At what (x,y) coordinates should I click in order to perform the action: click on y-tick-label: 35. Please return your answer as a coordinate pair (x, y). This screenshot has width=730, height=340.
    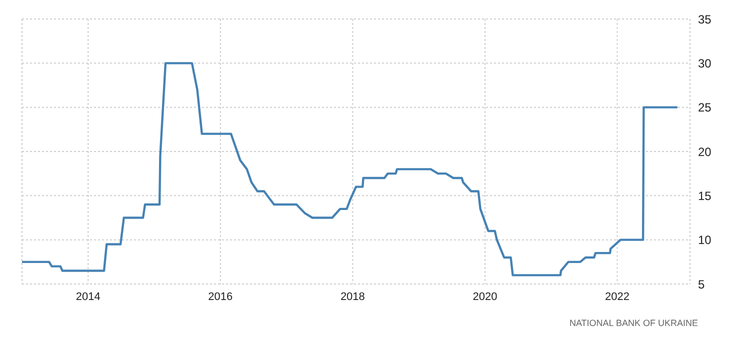
    Looking at the image, I should click on (705, 19).